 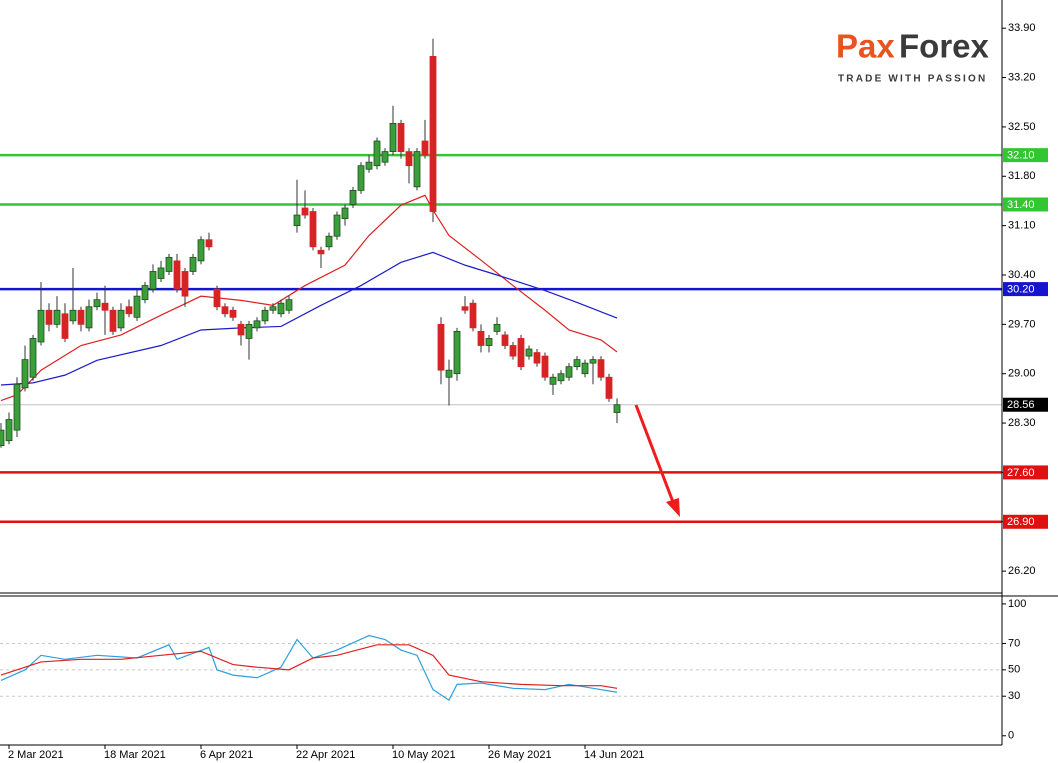 What do you see at coordinates (1022, 176) in the screenshot?
I see `y-tick-label: 31.80` at bounding box center [1022, 176].